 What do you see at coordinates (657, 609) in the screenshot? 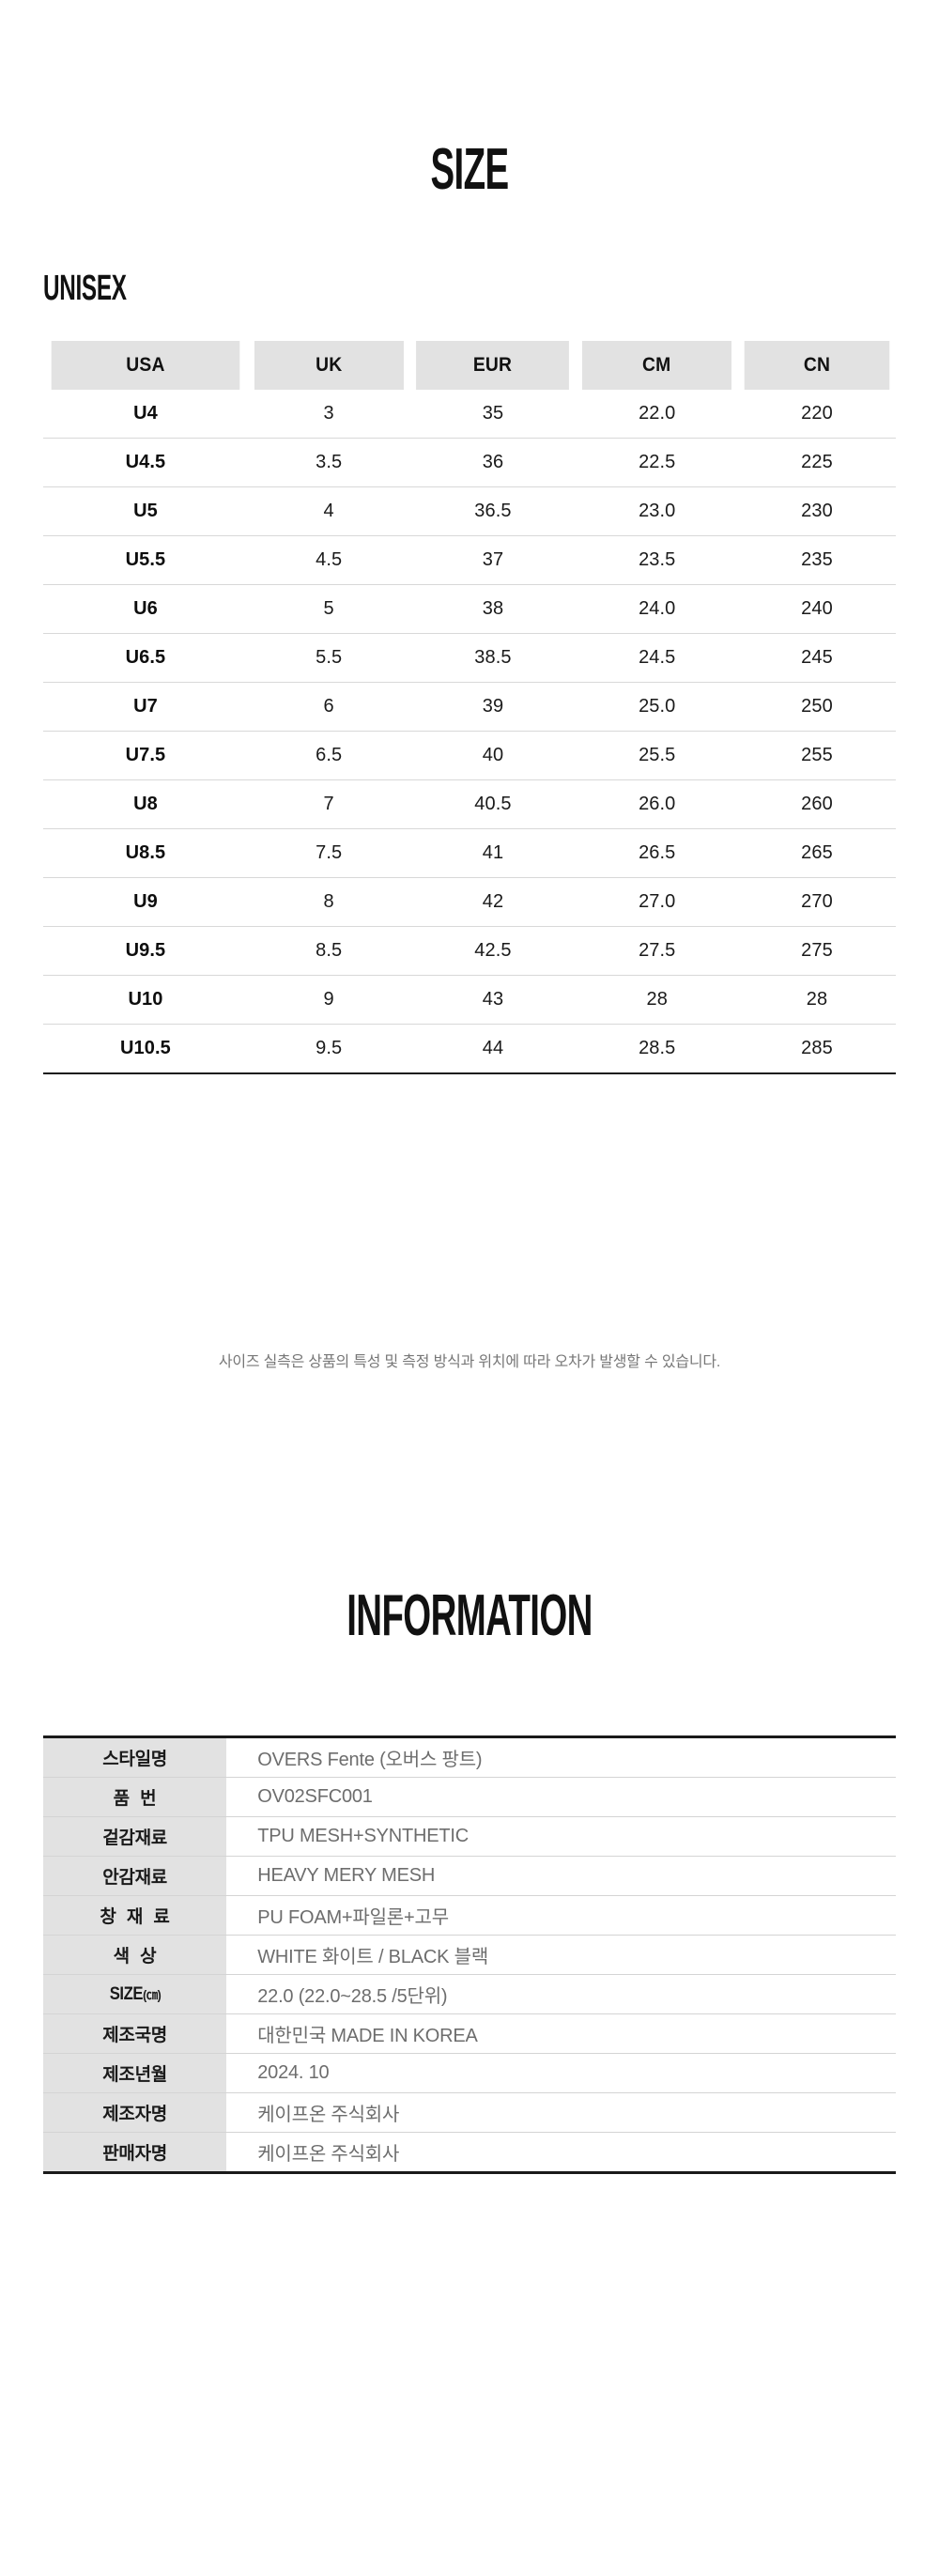
I see `size-cell-cm: 24.0` at bounding box center [657, 609].